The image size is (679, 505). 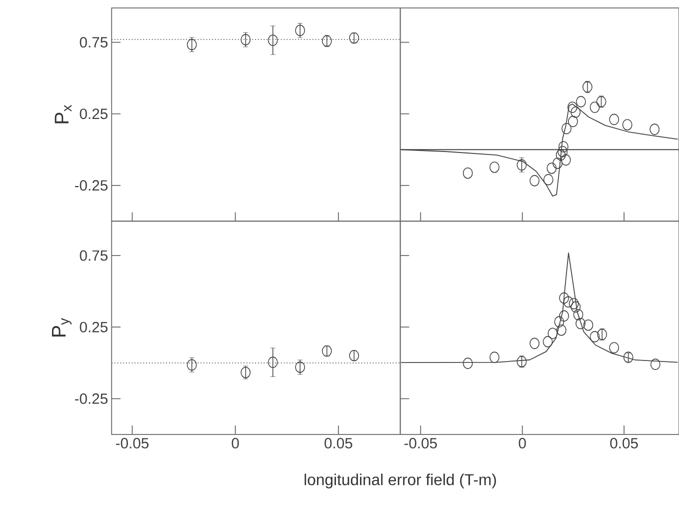 What do you see at coordinates (62, 327) in the screenshot?
I see `y-axis-title: P$_{y}$` at bounding box center [62, 327].